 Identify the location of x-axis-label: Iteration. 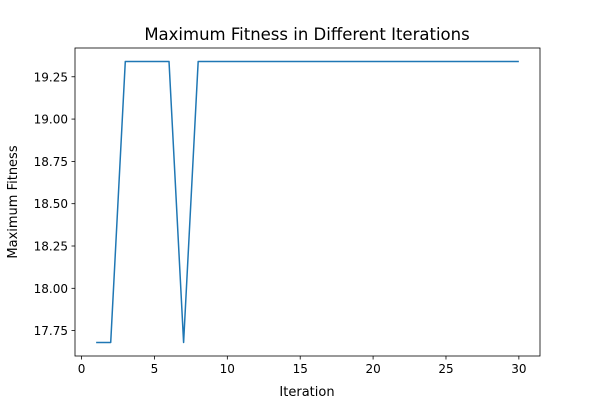
(306, 392).